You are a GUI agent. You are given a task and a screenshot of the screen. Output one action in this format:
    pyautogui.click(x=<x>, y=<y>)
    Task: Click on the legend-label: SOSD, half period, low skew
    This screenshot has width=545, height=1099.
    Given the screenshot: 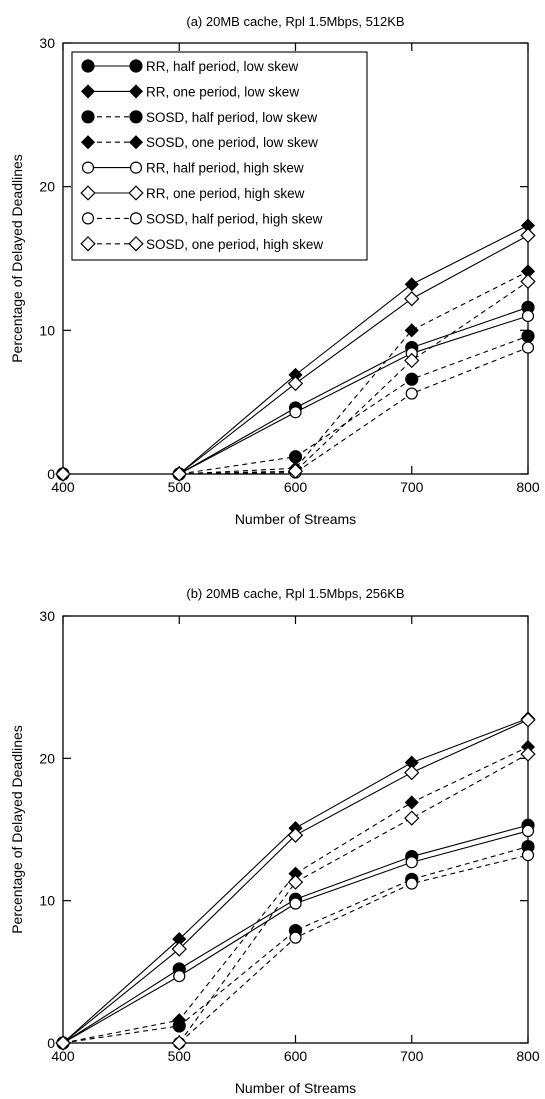 What is the action you would take?
    pyautogui.click(x=231, y=117)
    